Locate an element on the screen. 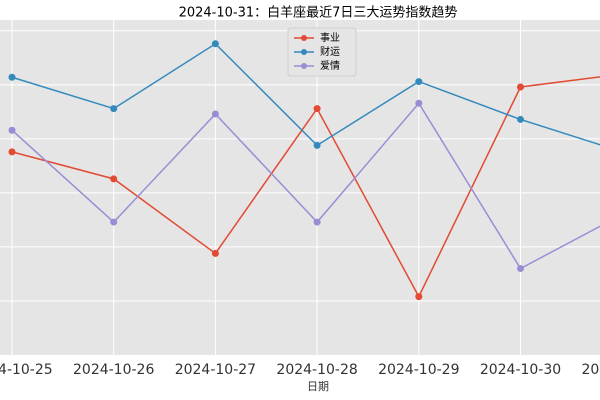  x-tick-label: 2024-10-25 is located at coordinates (26, 370).